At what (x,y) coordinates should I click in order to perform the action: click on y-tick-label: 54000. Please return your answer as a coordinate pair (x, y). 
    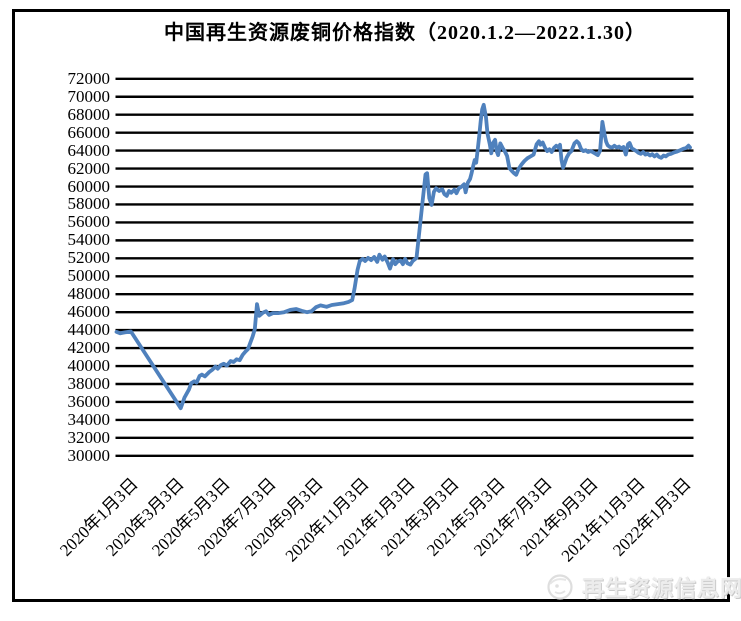
    Looking at the image, I should click on (89, 240).